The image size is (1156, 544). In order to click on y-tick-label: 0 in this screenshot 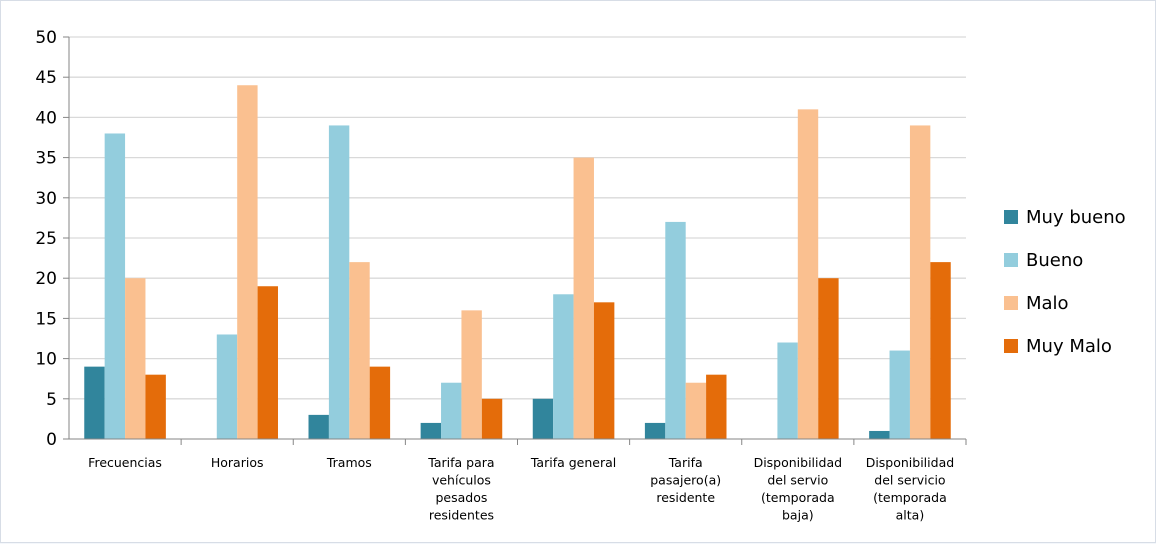, I will do `click(51, 440)`.